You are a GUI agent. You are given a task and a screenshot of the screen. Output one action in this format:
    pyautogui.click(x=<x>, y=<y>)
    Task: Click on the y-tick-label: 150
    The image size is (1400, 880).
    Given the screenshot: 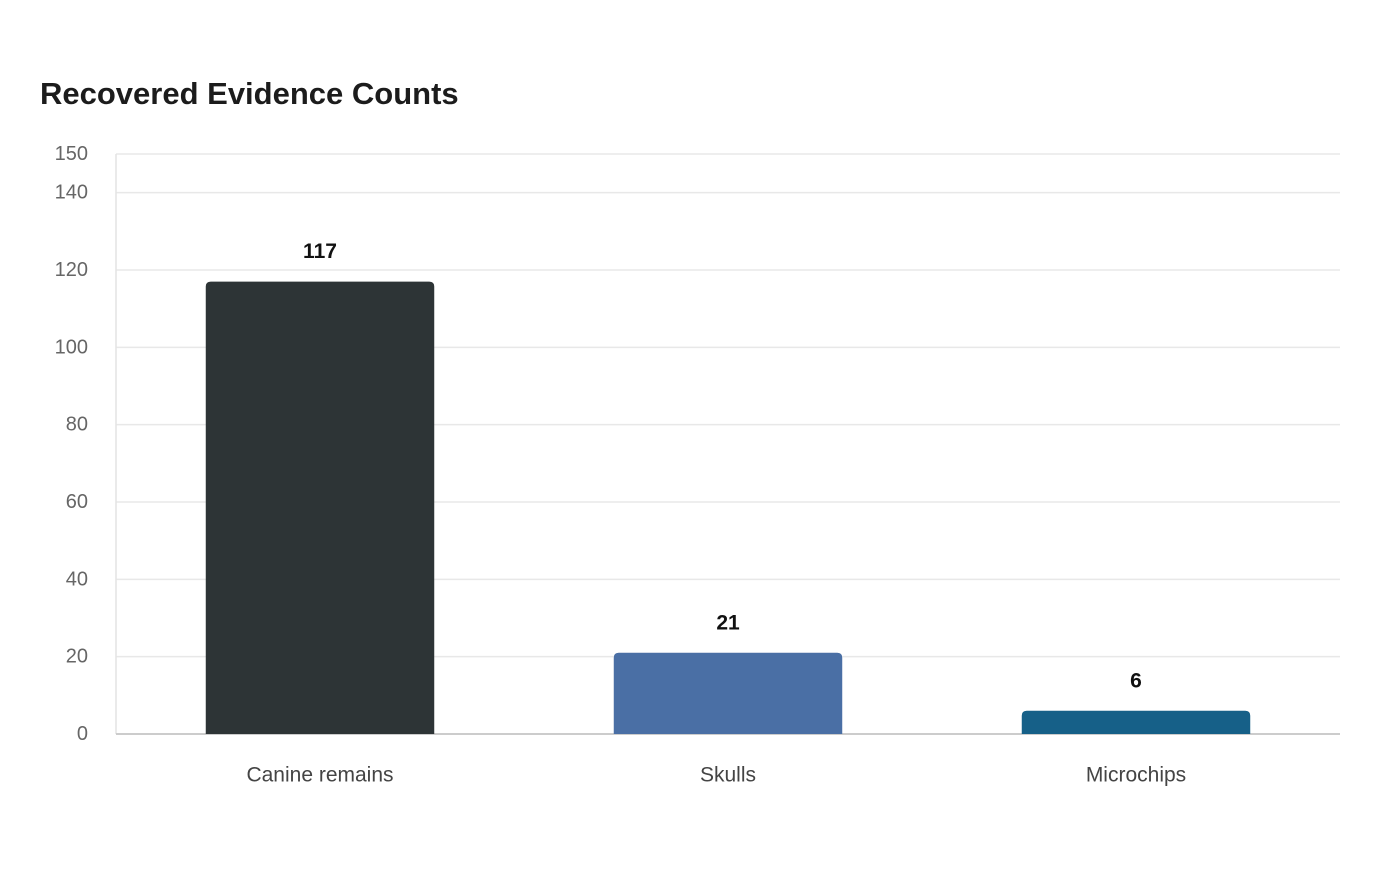 What is the action you would take?
    pyautogui.click(x=71, y=154)
    